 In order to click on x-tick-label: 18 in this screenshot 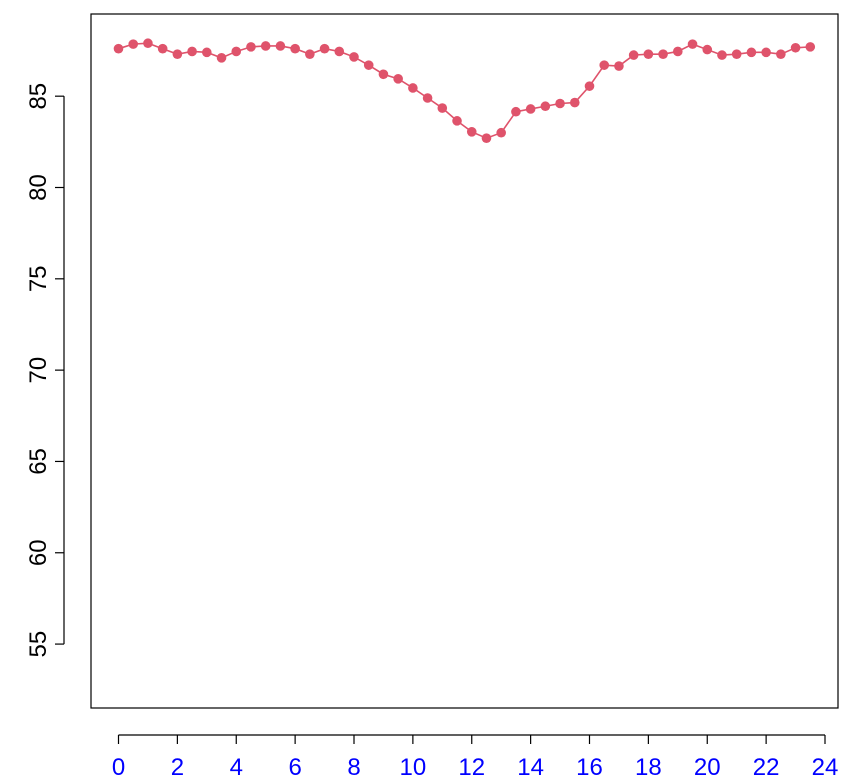, I will do `click(648, 767)`.